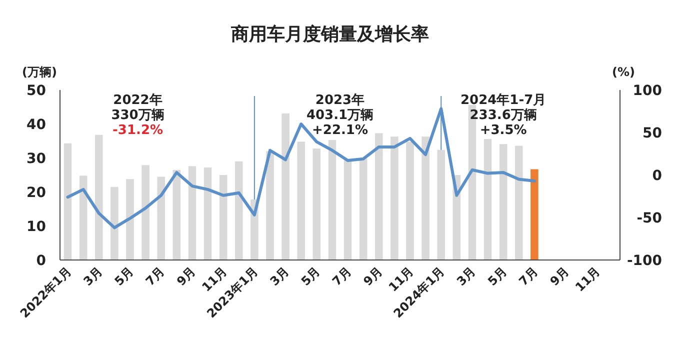 This screenshot has width=685, height=349. Describe the element at coordinates (36, 91) in the screenshot. I see `y-tick-label: 50` at that location.